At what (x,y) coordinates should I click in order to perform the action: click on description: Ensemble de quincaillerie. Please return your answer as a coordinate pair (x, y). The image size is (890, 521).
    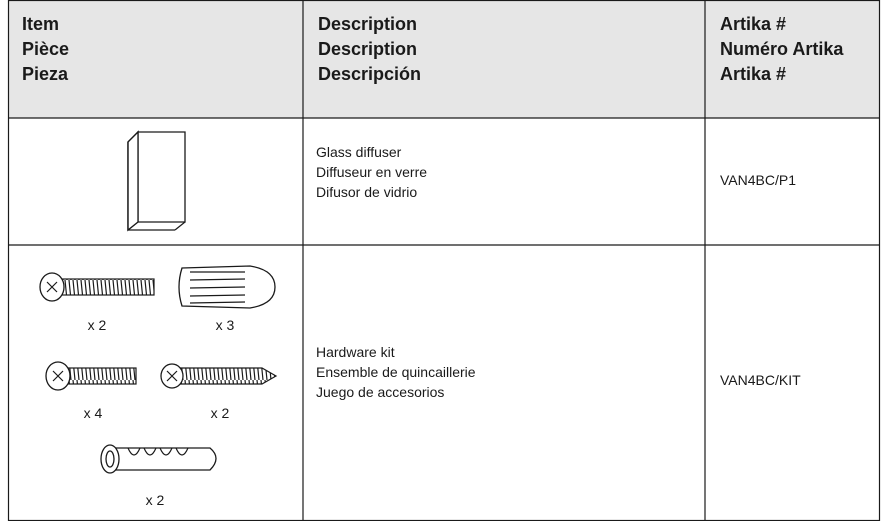
    Looking at the image, I should click on (396, 372).